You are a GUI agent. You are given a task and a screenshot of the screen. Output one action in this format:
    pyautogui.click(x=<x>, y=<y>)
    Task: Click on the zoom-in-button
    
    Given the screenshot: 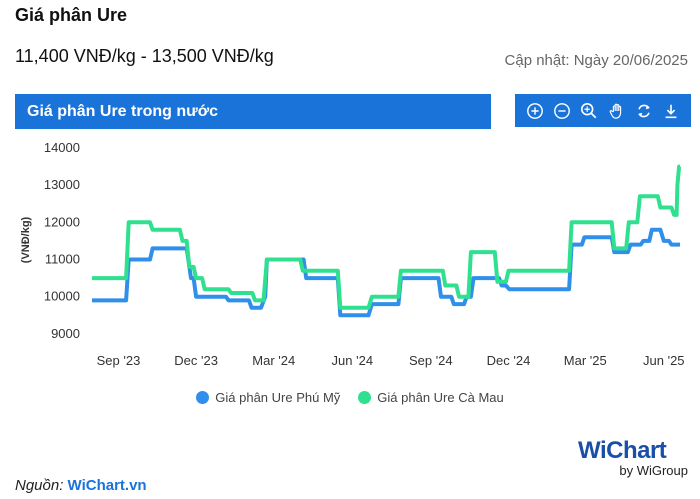 What is the action you would take?
    pyautogui.click(x=535, y=111)
    